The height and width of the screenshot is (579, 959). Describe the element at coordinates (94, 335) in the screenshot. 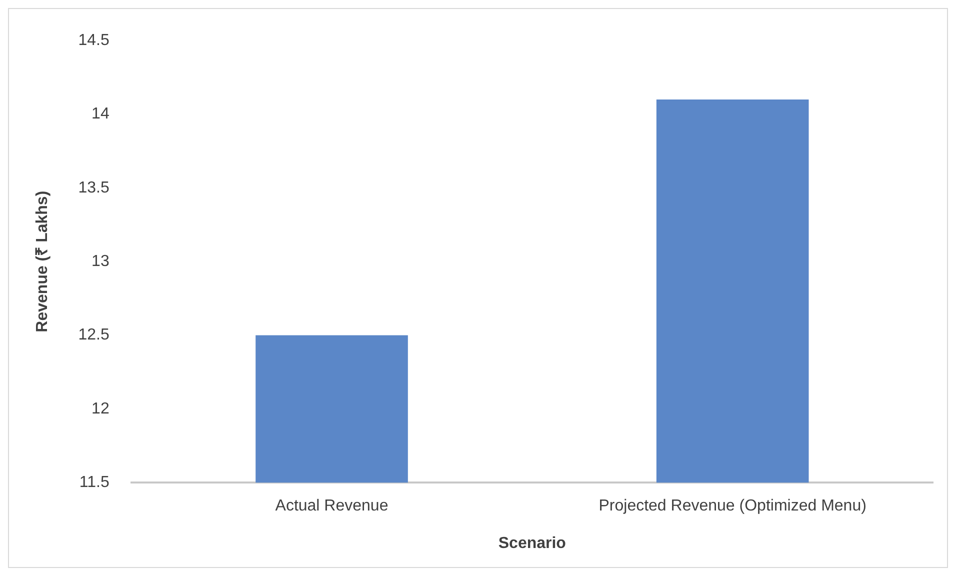

I see `y-tick-label: 12.5` at that location.